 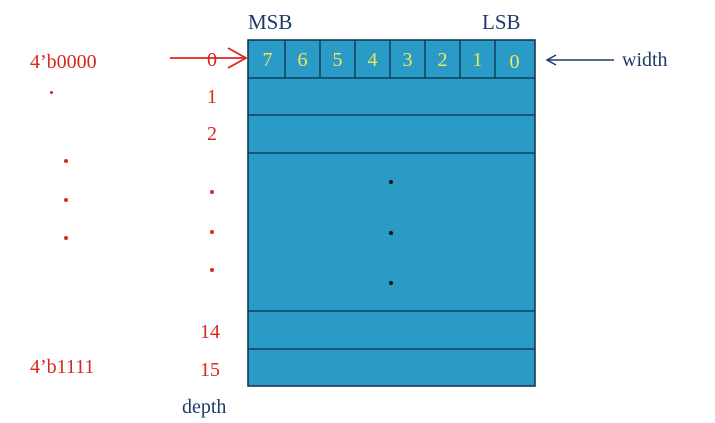 What do you see at coordinates (372, 60) in the screenshot?
I see `bit-label: 4` at bounding box center [372, 60].